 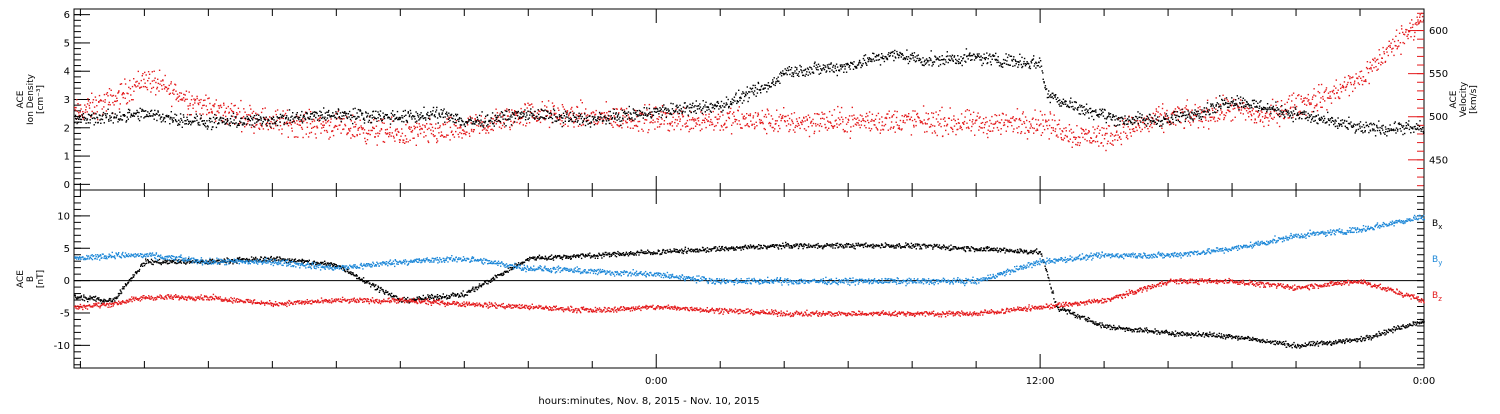 What do you see at coordinates (67, 43) in the screenshot?
I see `left-tick-label: 5` at bounding box center [67, 43].